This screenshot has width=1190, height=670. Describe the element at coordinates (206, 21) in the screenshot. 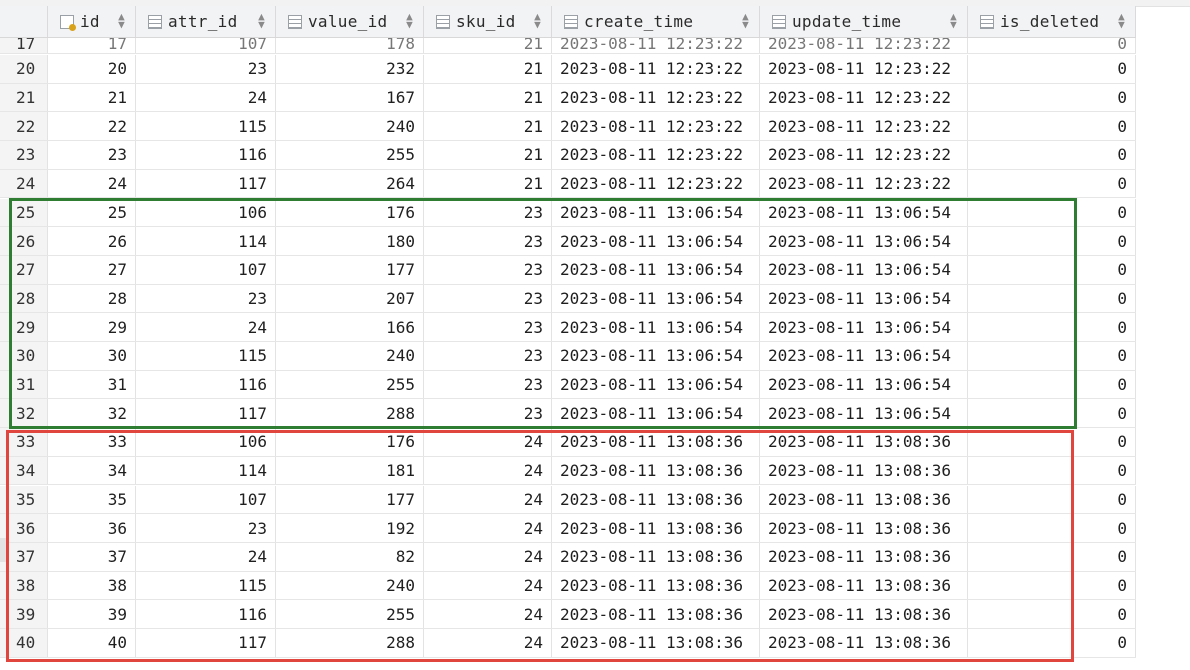

I see `column-header-attr-id: attr_id ▲ ▼` at that location.